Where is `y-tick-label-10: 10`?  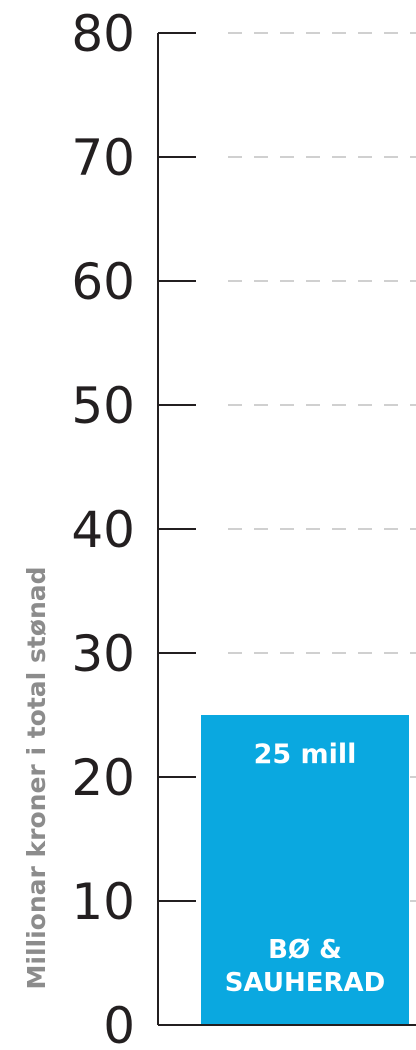
y-tick-label-10: 10 is located at coordinates (103, 902).